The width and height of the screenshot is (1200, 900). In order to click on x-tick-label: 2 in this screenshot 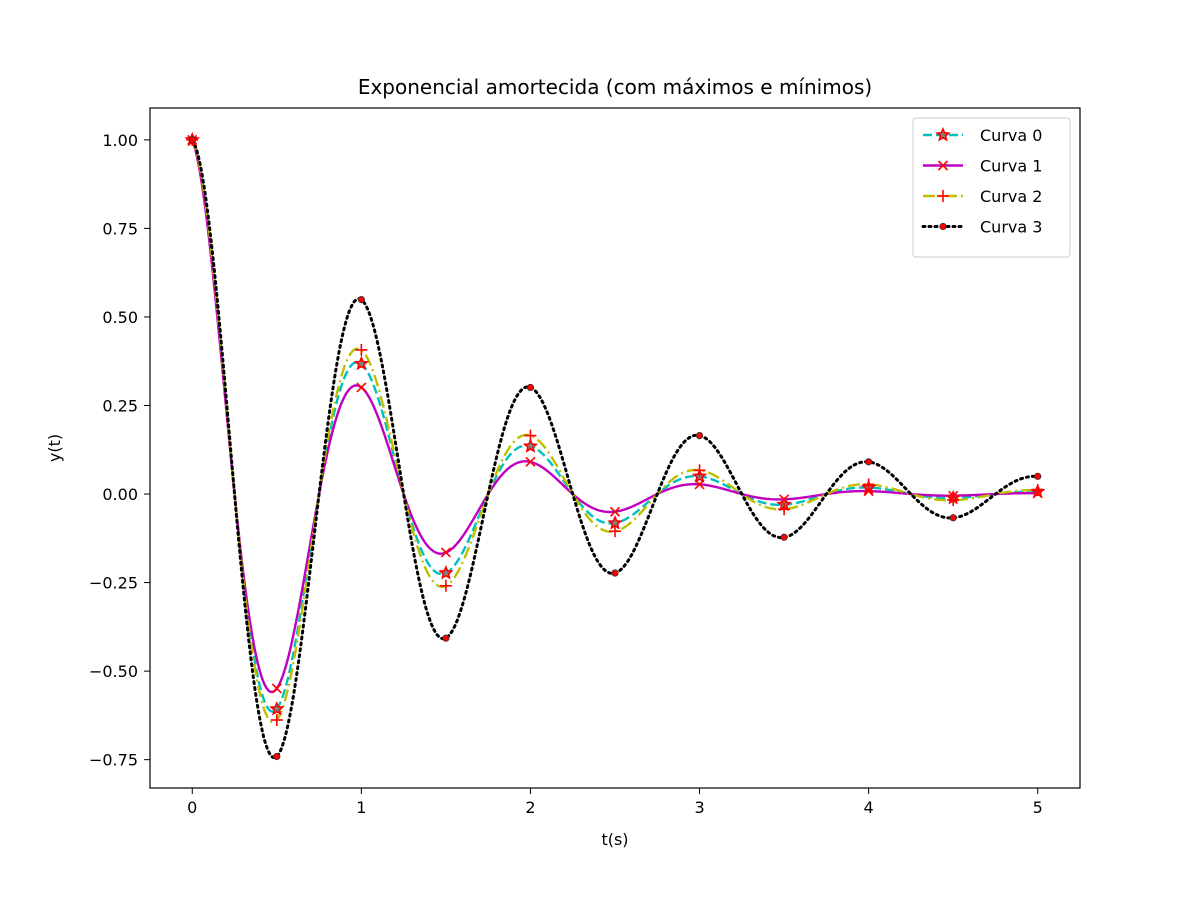, I will do `click(530, 807)`.